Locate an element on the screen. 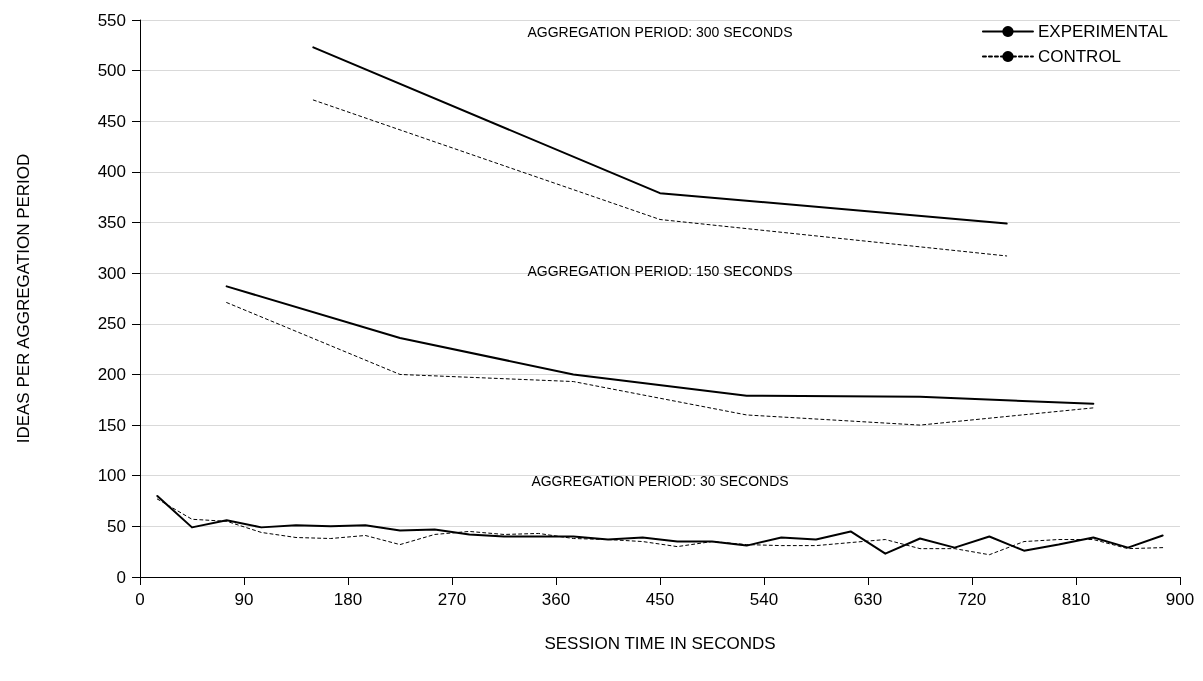  y-tick-label: 150 is located at coordinates (111, 425).